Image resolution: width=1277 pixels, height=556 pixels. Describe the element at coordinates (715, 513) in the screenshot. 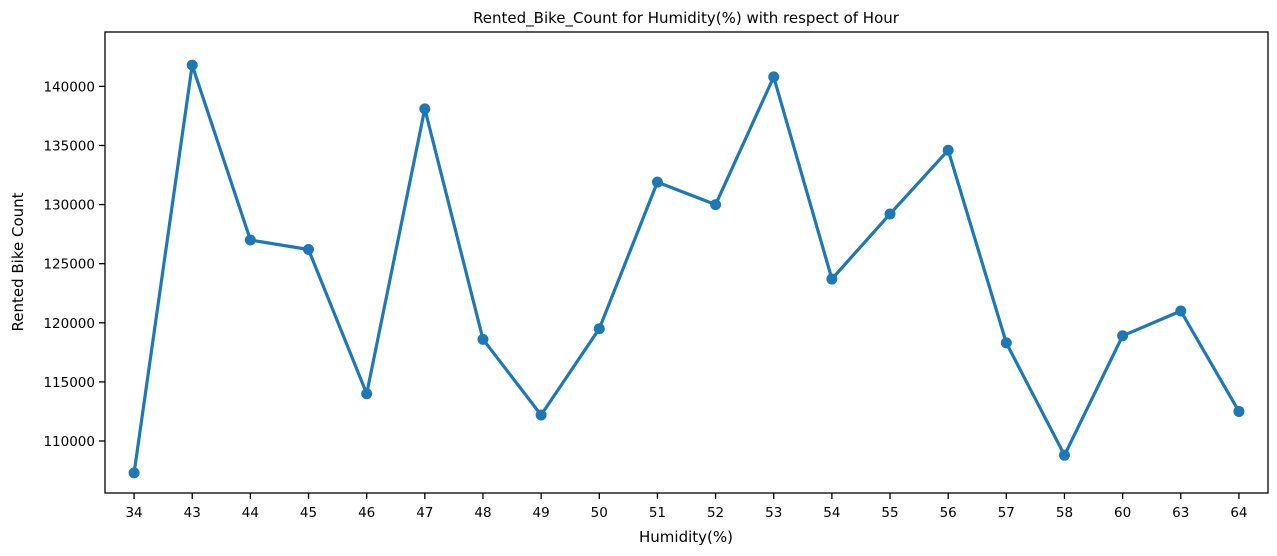

I see `x-tick-label: 52` at that location.